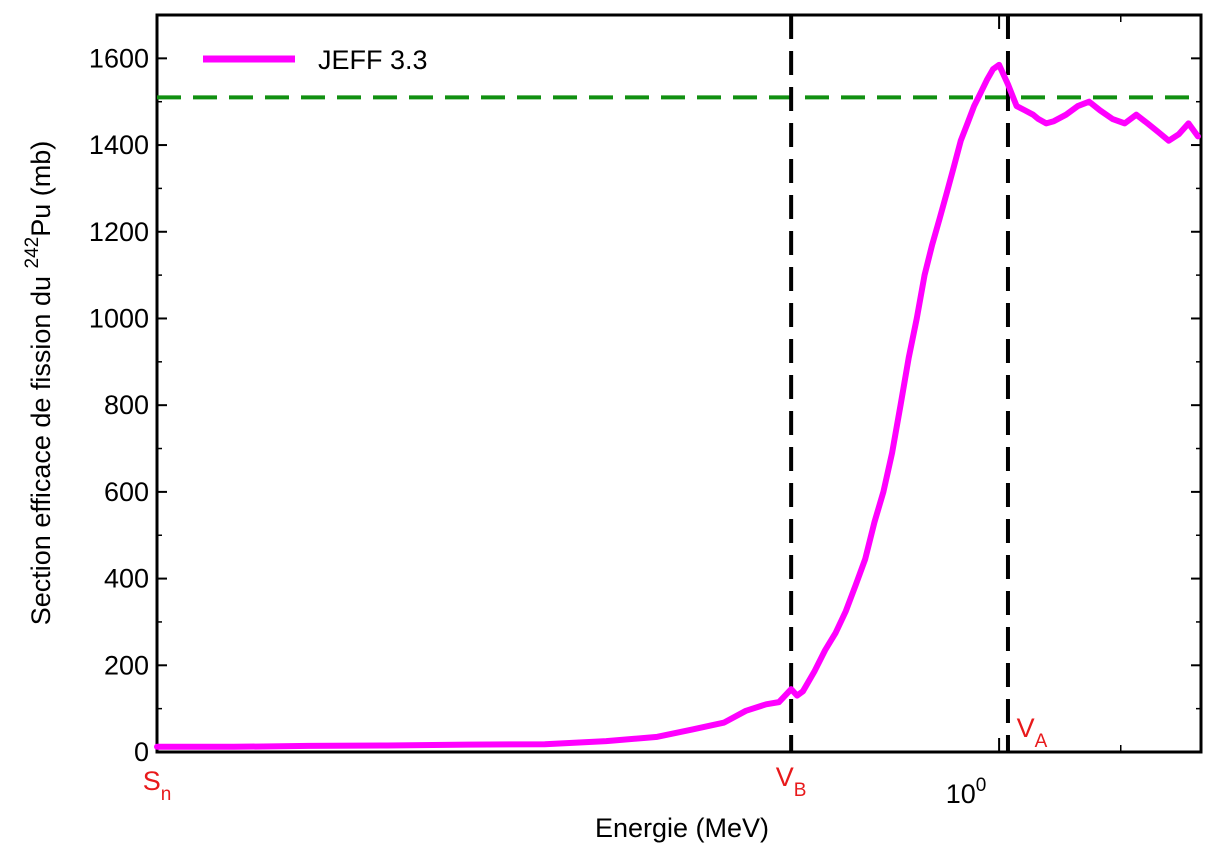  What do you see at coordinates (119, 318) in the screenshot?
I see `y-tick-label: 1000` at bounding box center [119, 318].